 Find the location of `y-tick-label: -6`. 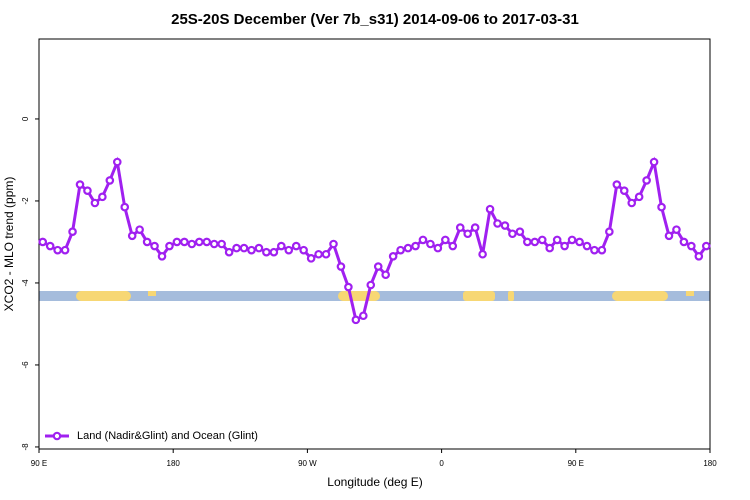

y-tick-label: -6 is located at coordinates (25, 365).